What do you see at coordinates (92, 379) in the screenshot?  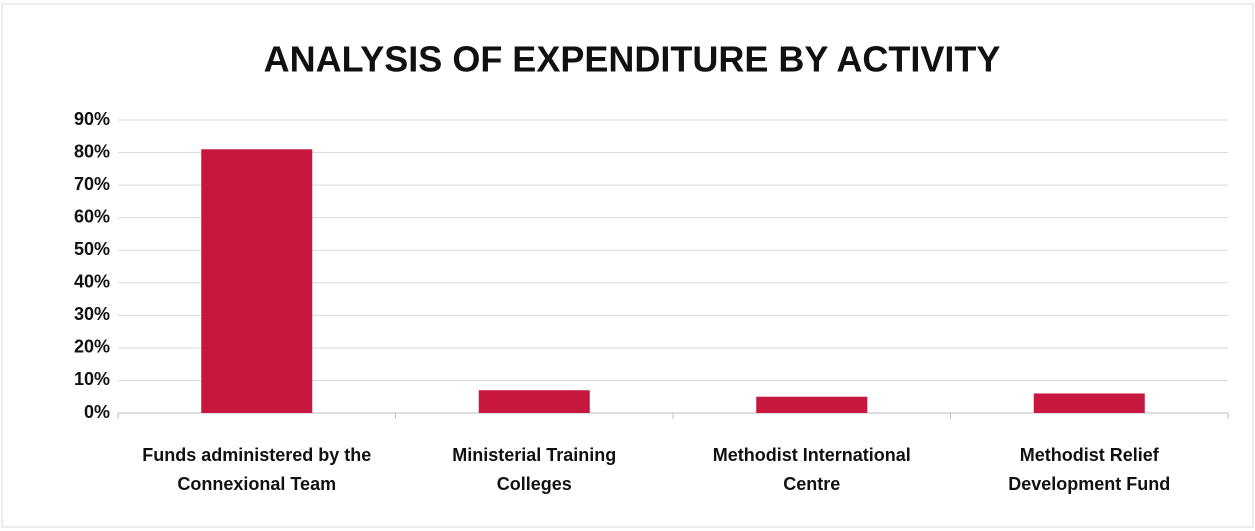 I see `y-tick-label: 10%` at bounding box center [92, 379].